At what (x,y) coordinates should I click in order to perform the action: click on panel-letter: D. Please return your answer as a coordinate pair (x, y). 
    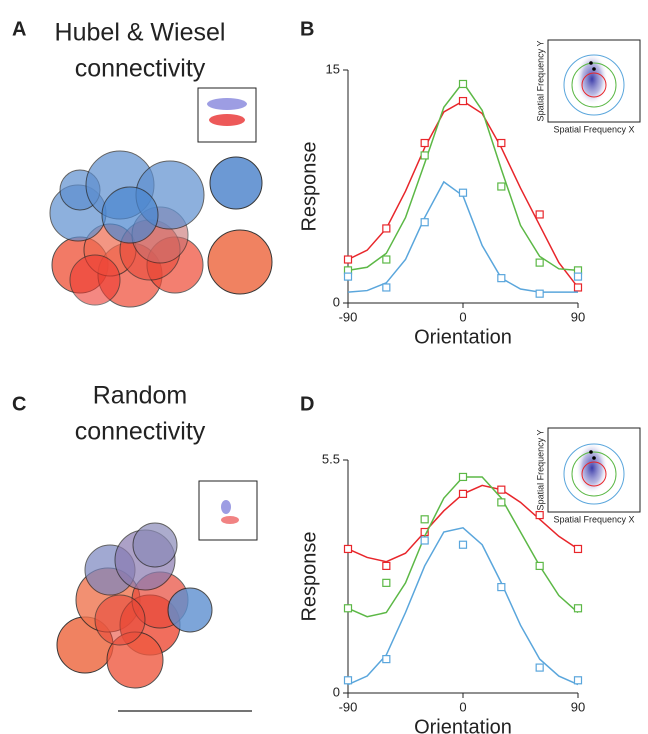
    Looking at the image, I should click on (307, 404).